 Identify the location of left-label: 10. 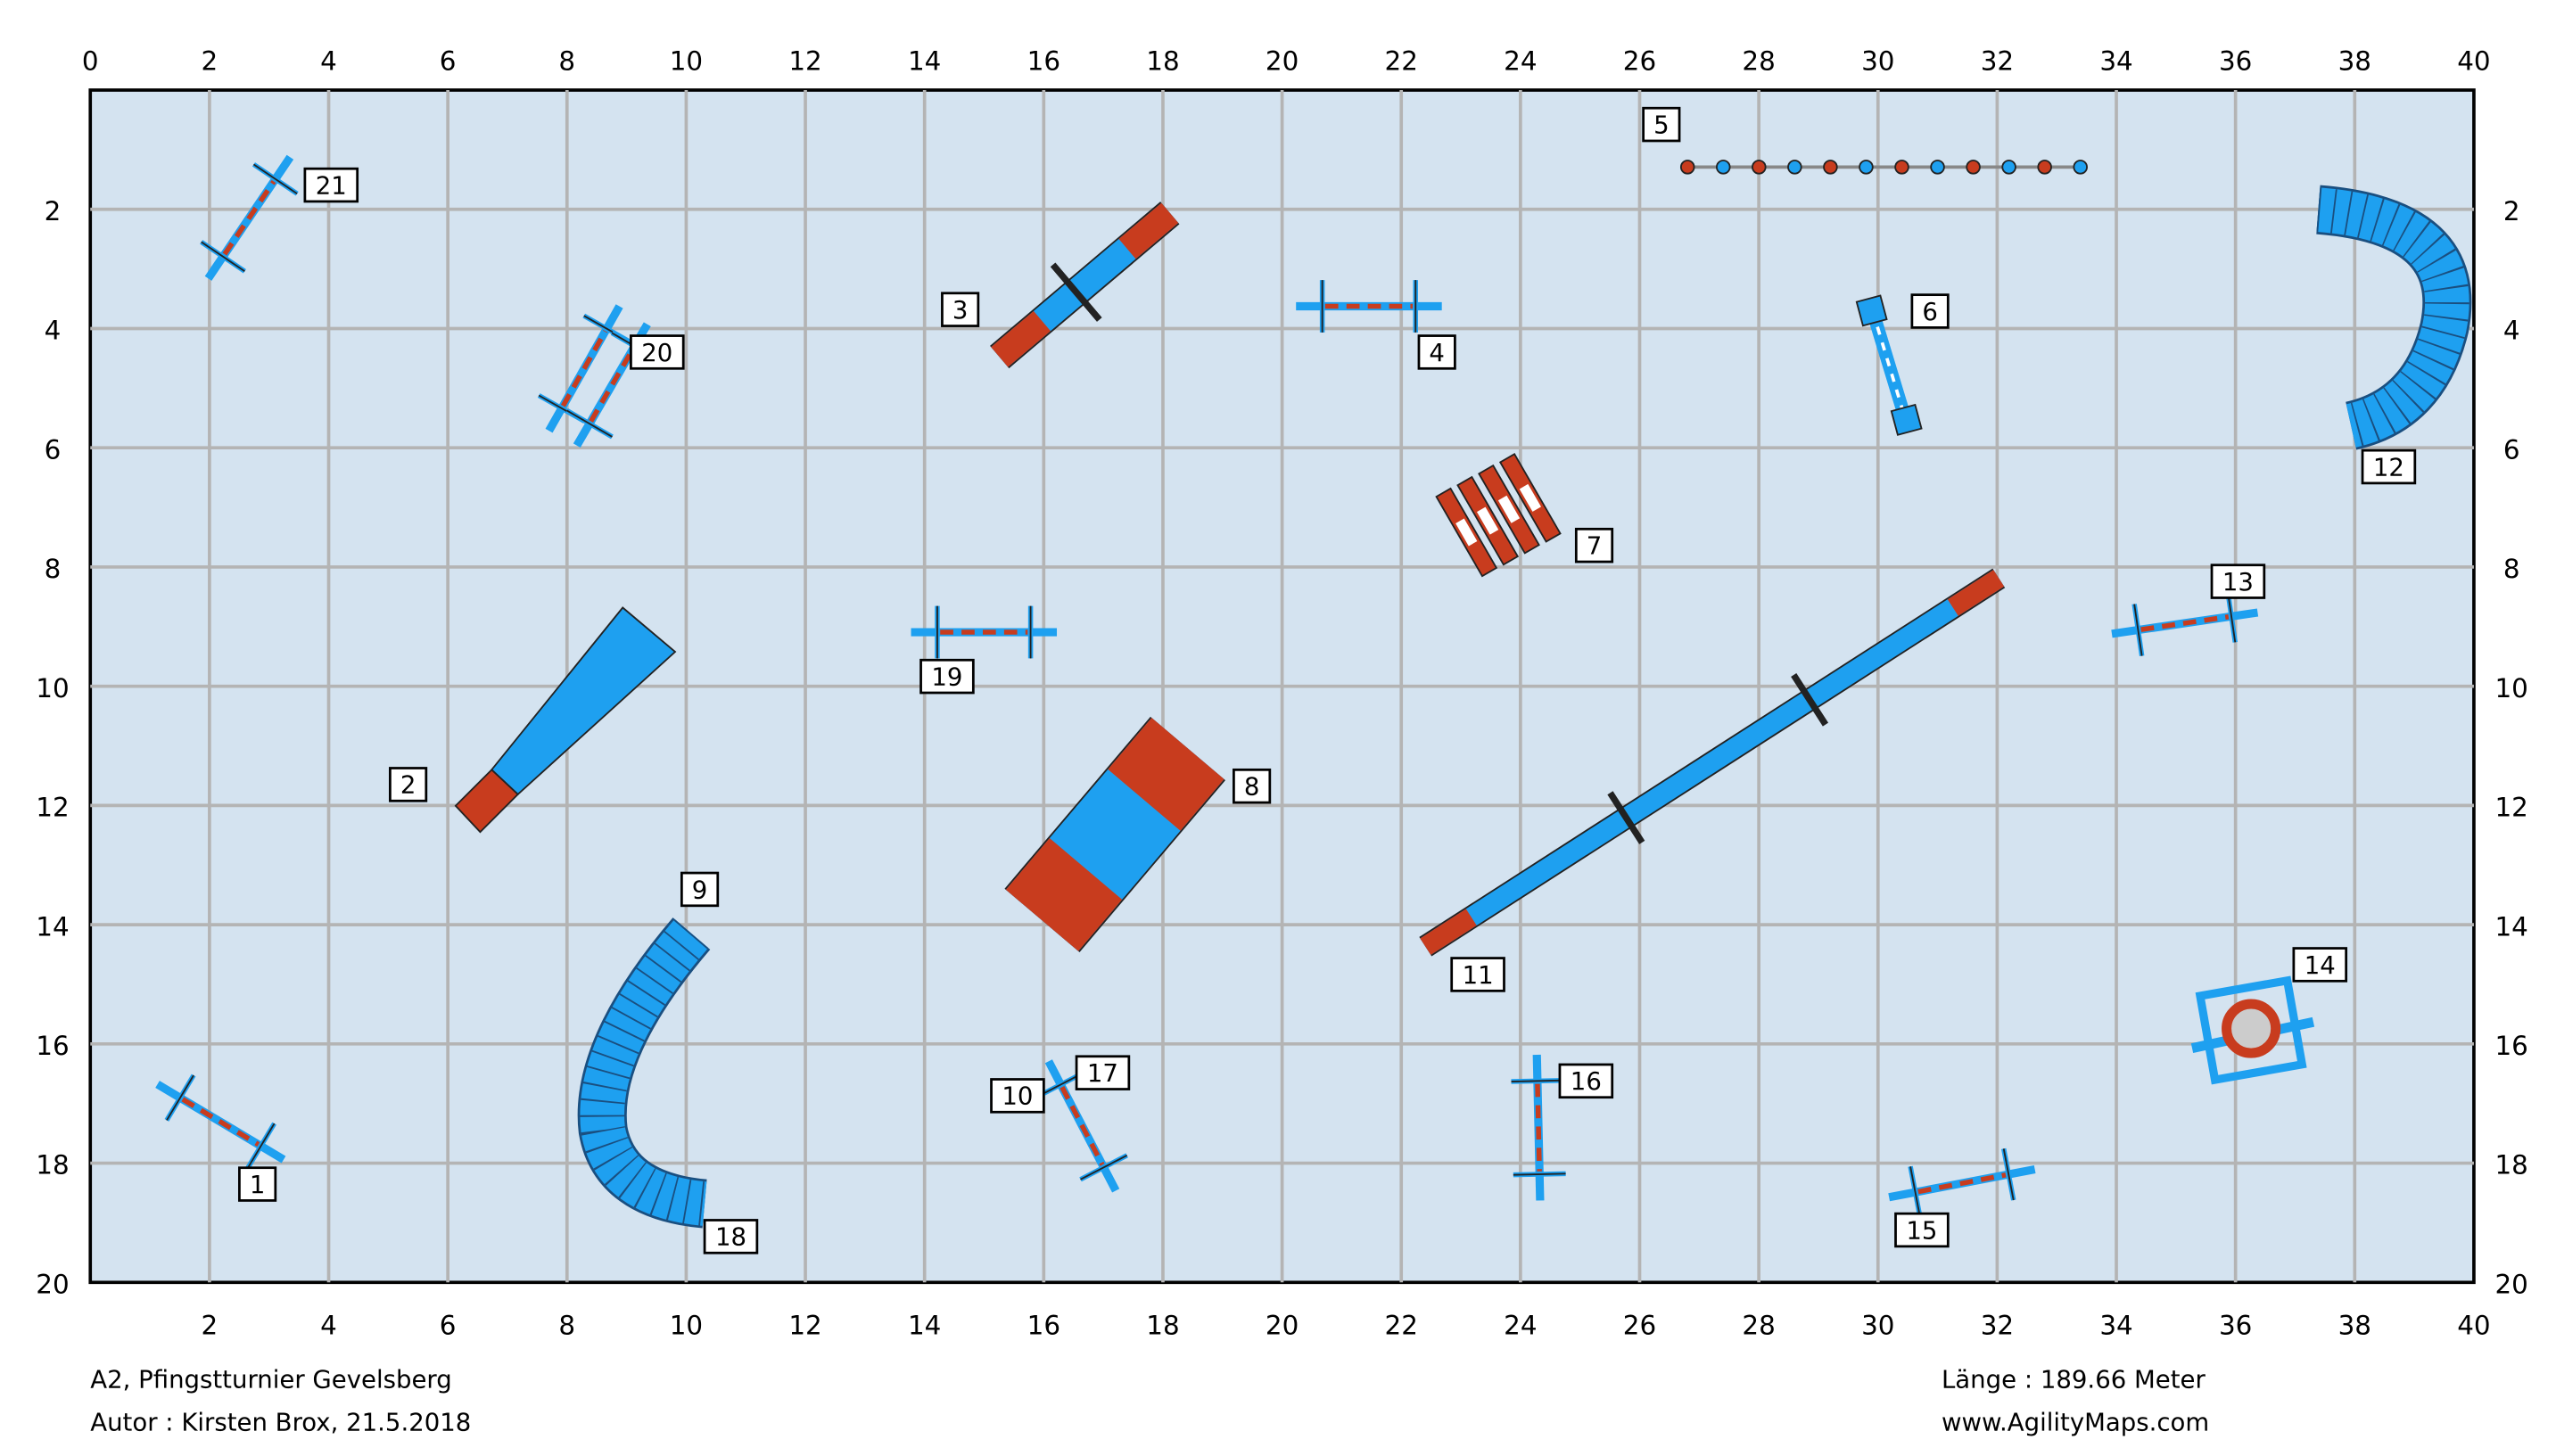
(52, 688).